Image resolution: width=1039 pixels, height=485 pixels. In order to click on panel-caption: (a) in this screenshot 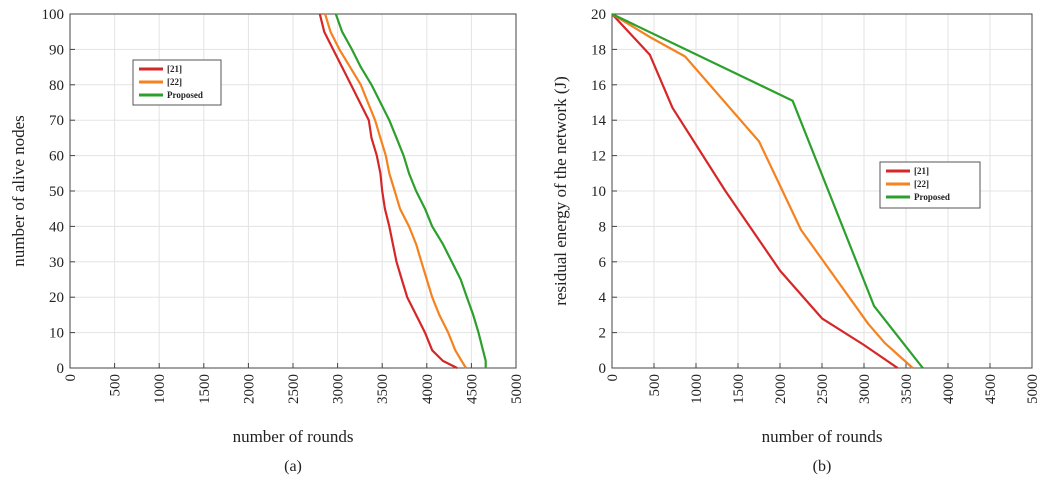, I will do `click(293, 466)`.